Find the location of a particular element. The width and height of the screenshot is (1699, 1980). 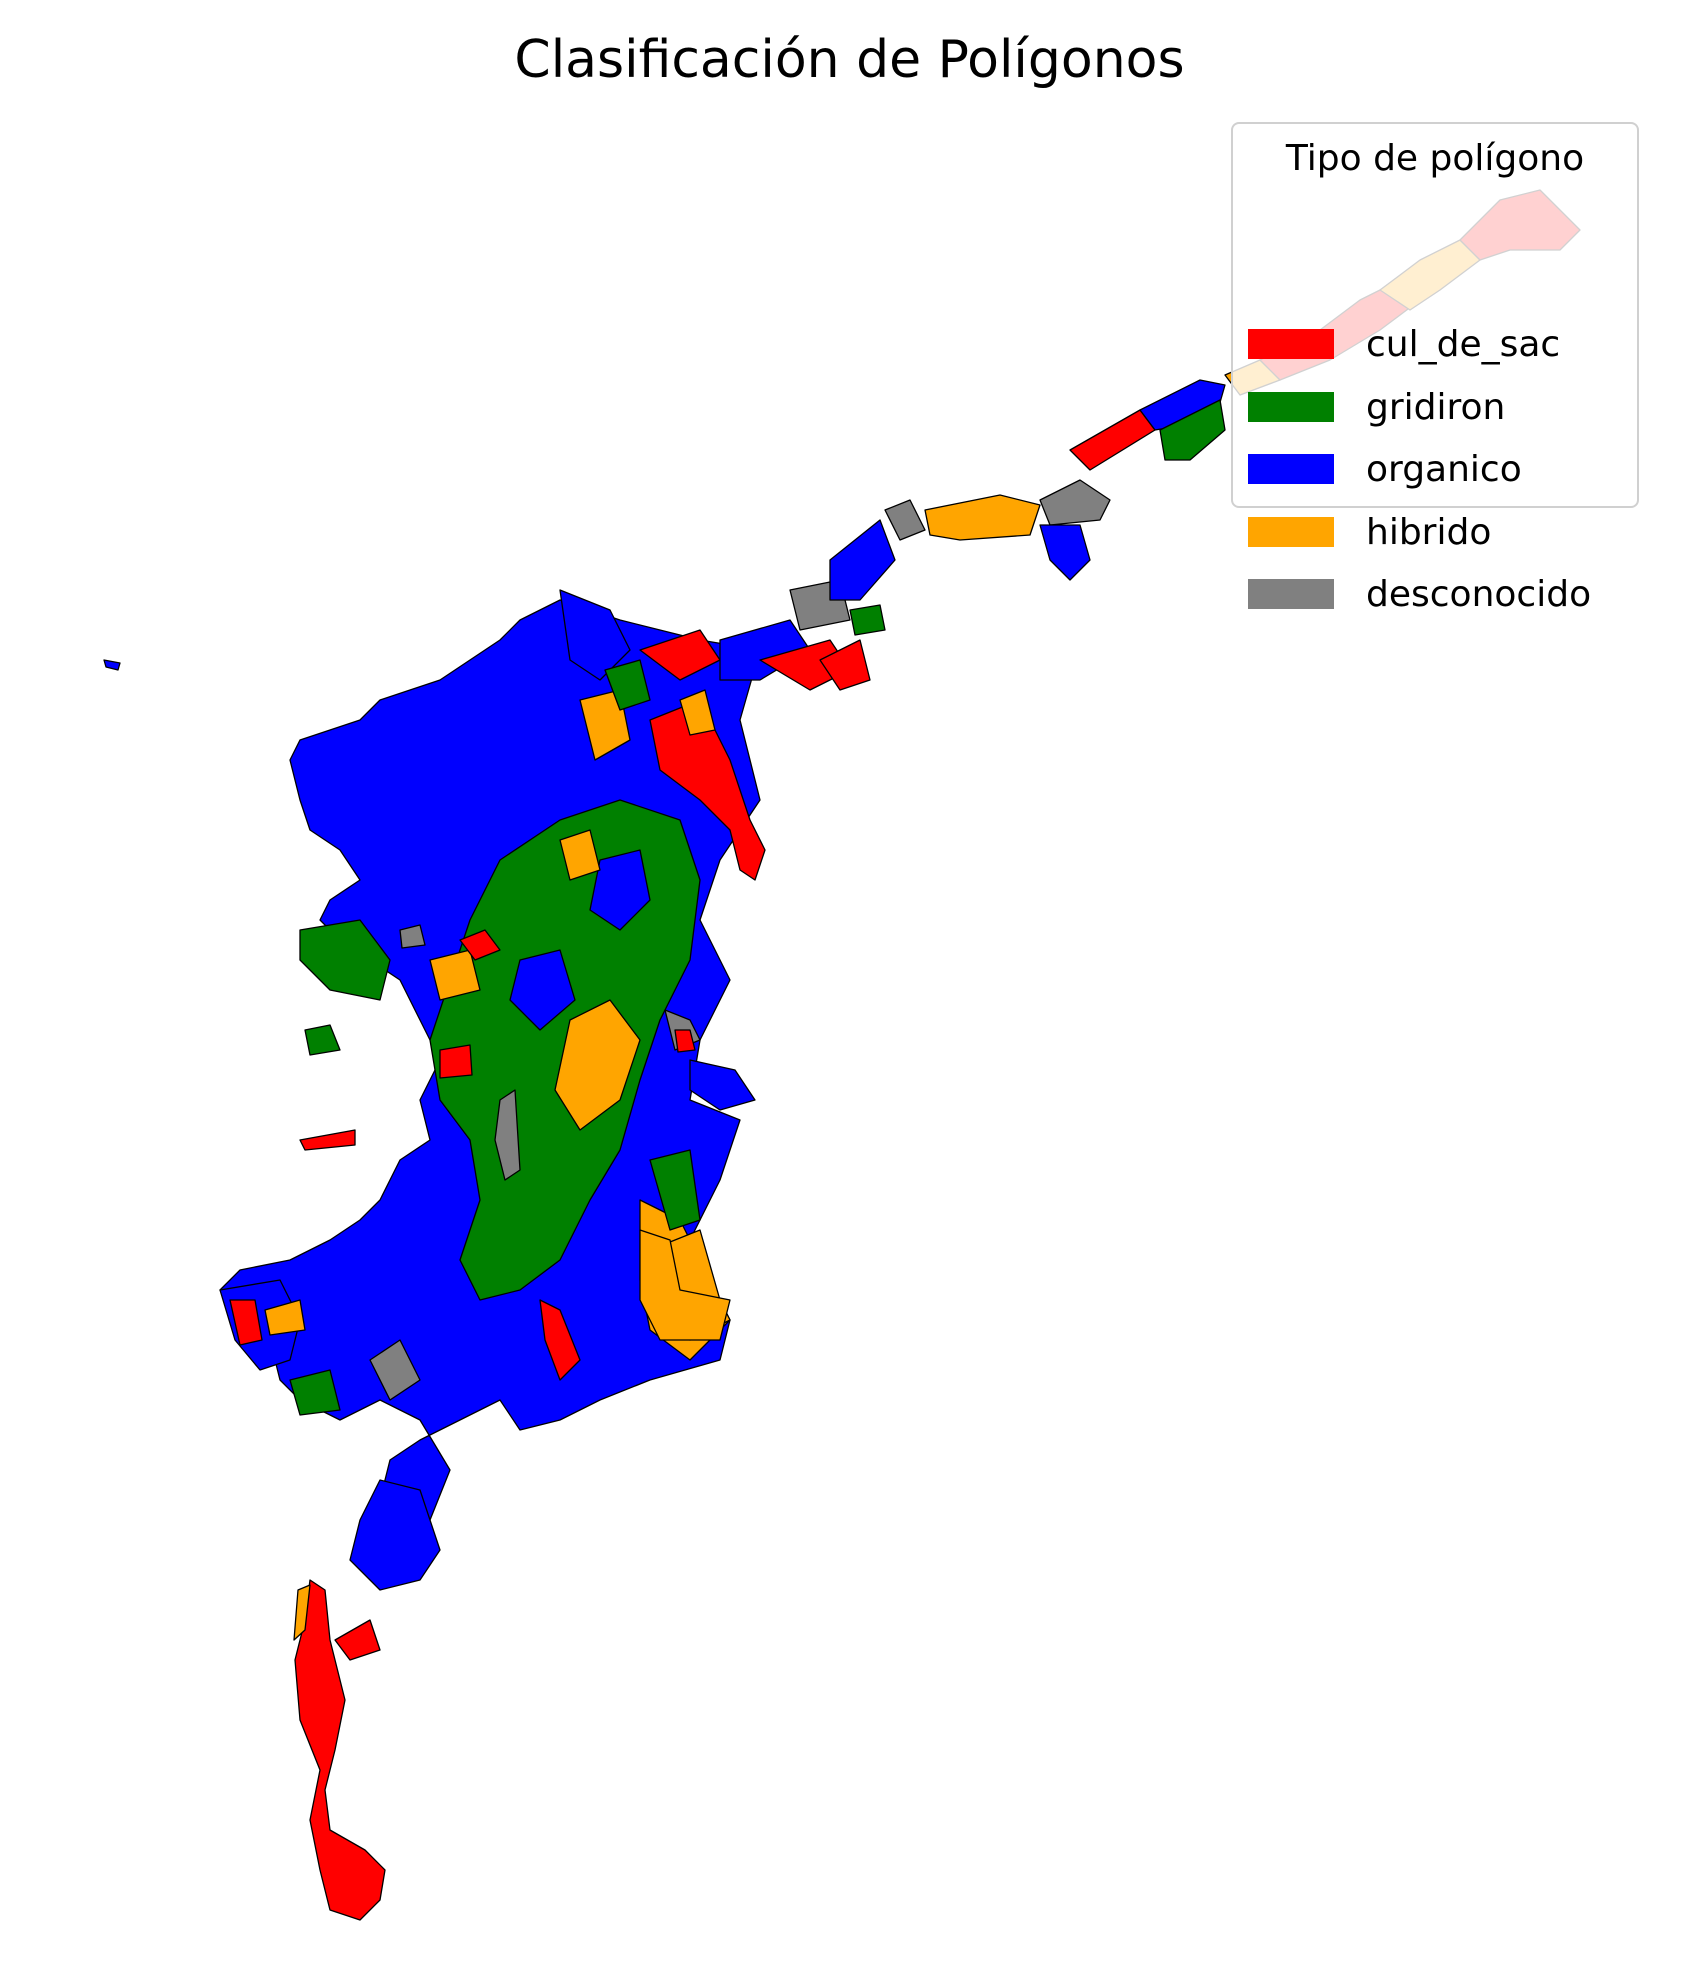

polygon-neck-orange is located at coordinates (982, 517).